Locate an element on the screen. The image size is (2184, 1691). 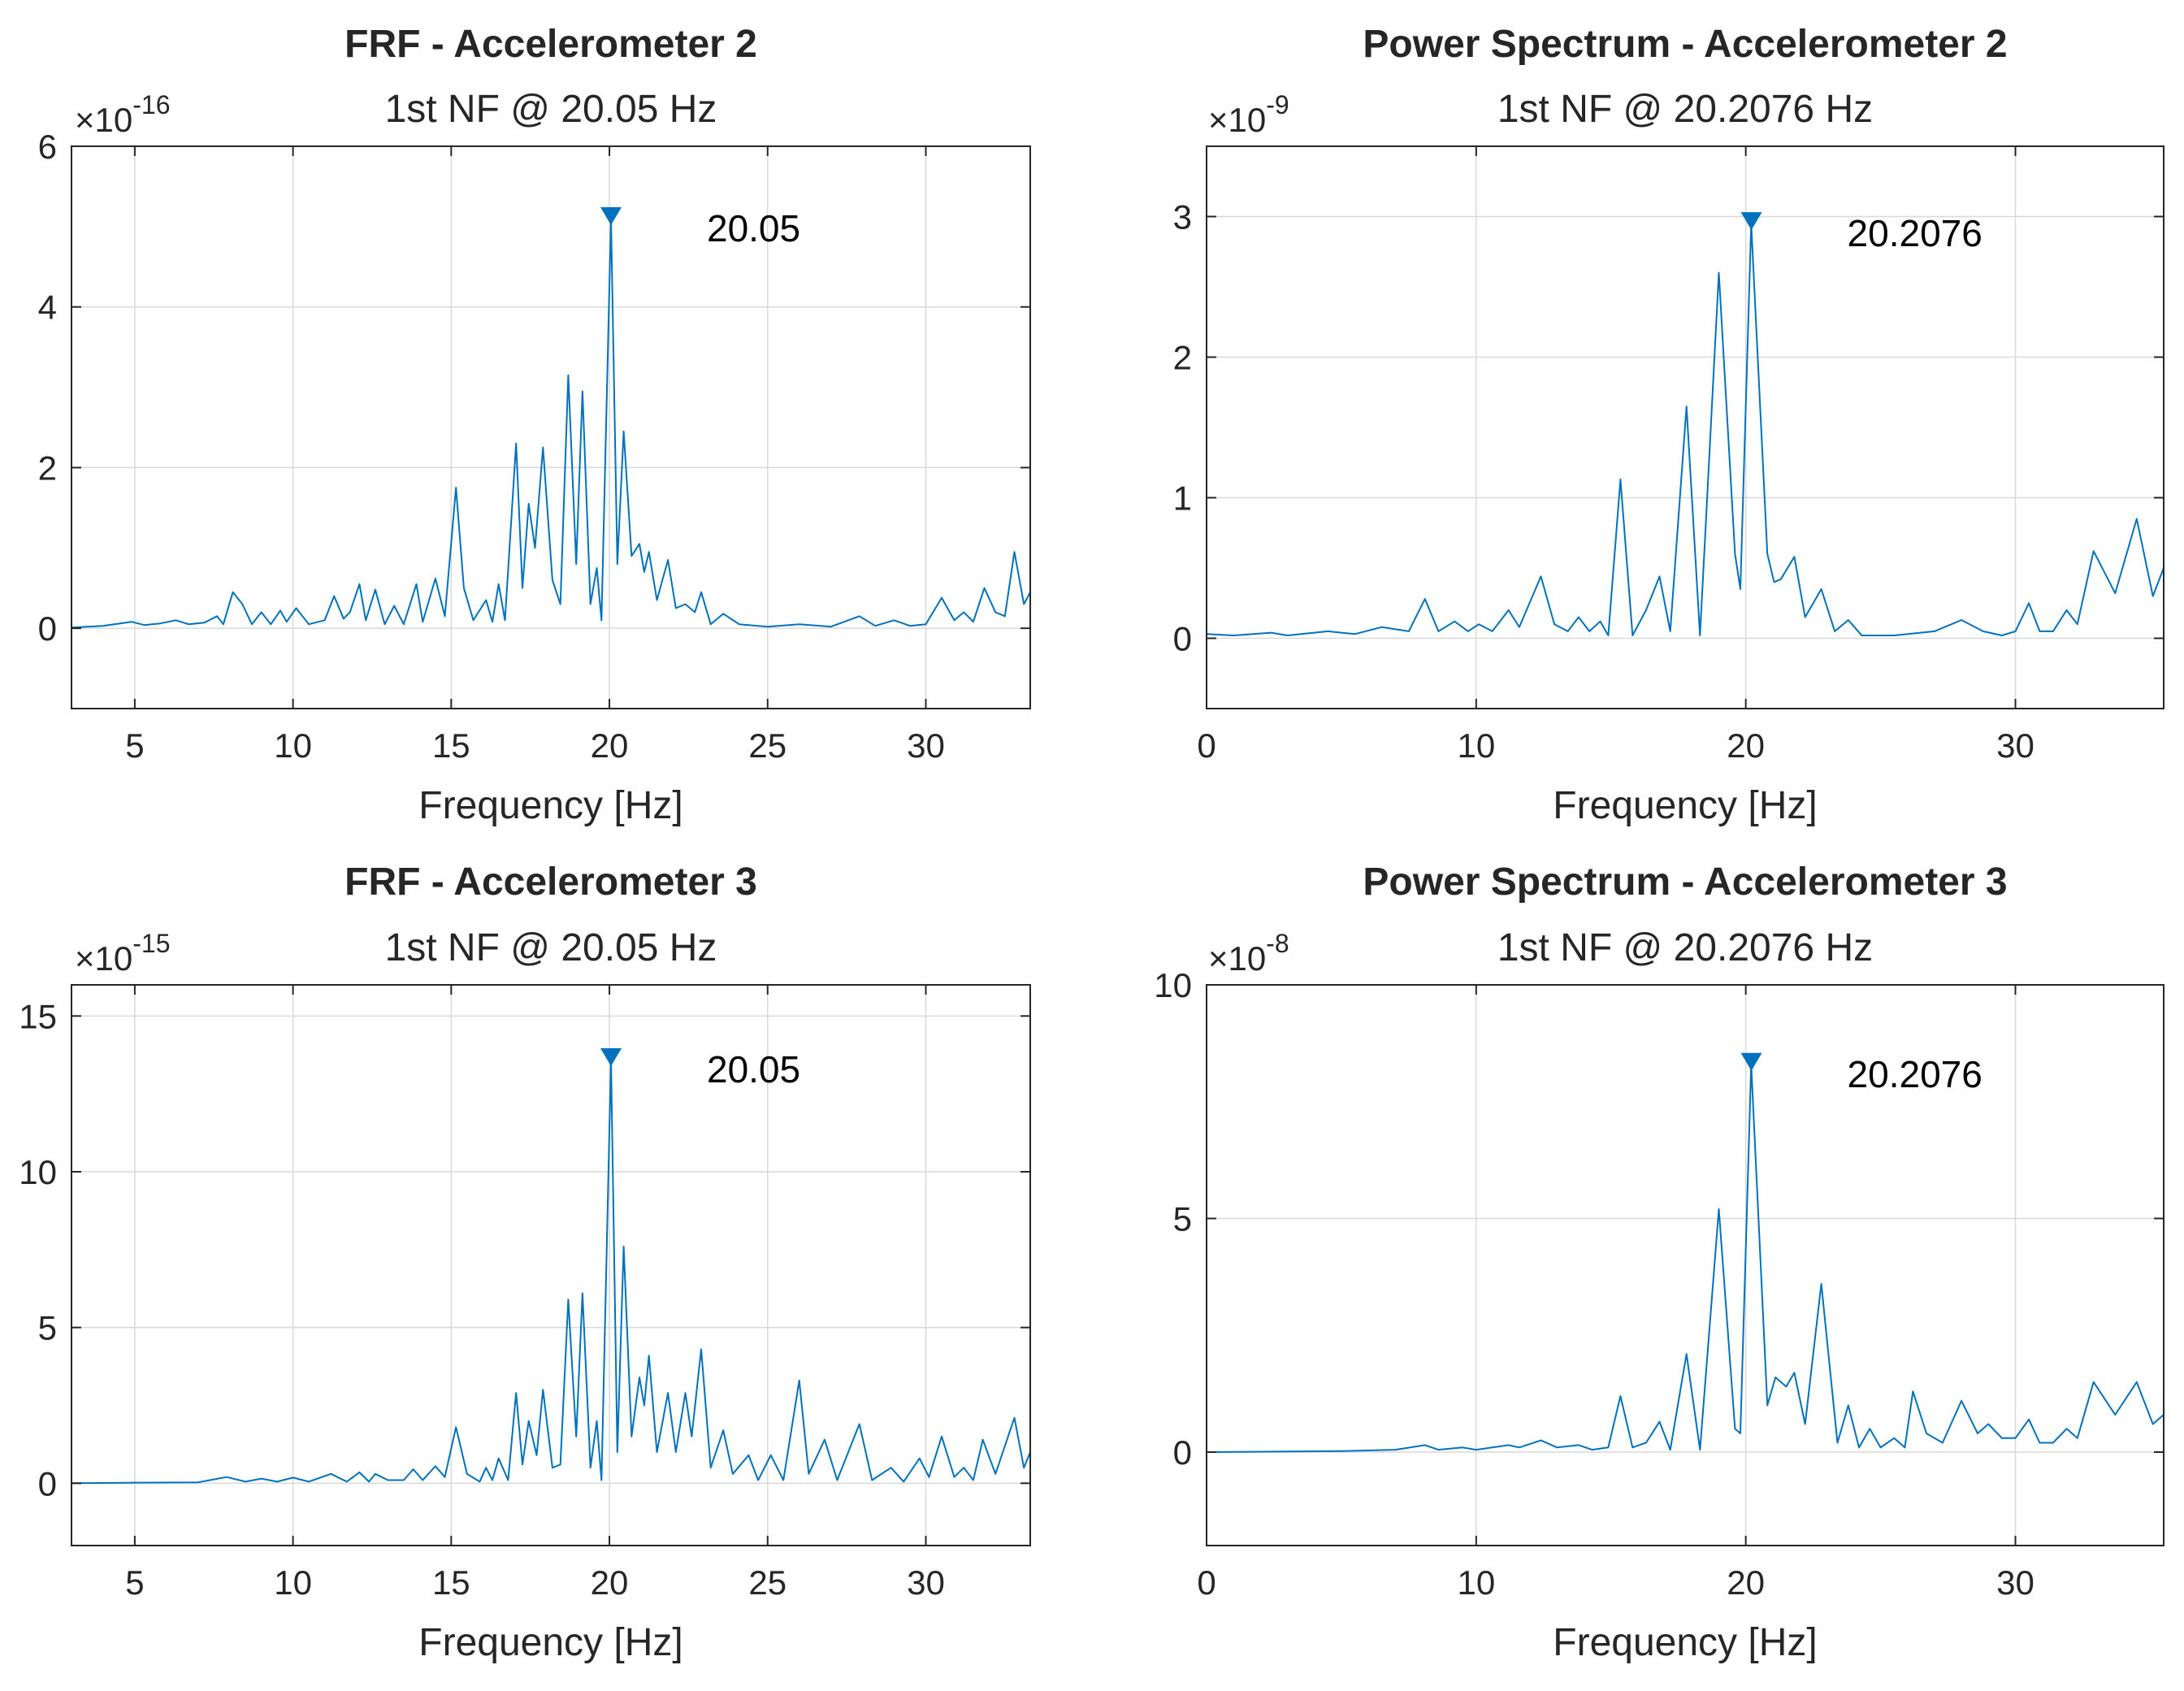
exponent-power: -9 is located at coordinates (1277, 104).